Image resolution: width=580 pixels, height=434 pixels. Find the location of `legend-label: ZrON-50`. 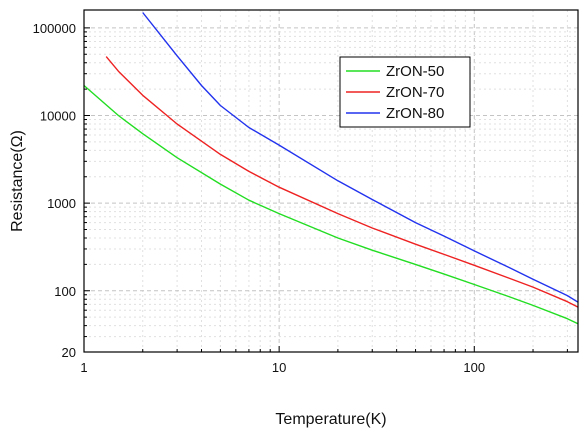

legend-label: ZrON-50 is located at coordinates (415, 71).